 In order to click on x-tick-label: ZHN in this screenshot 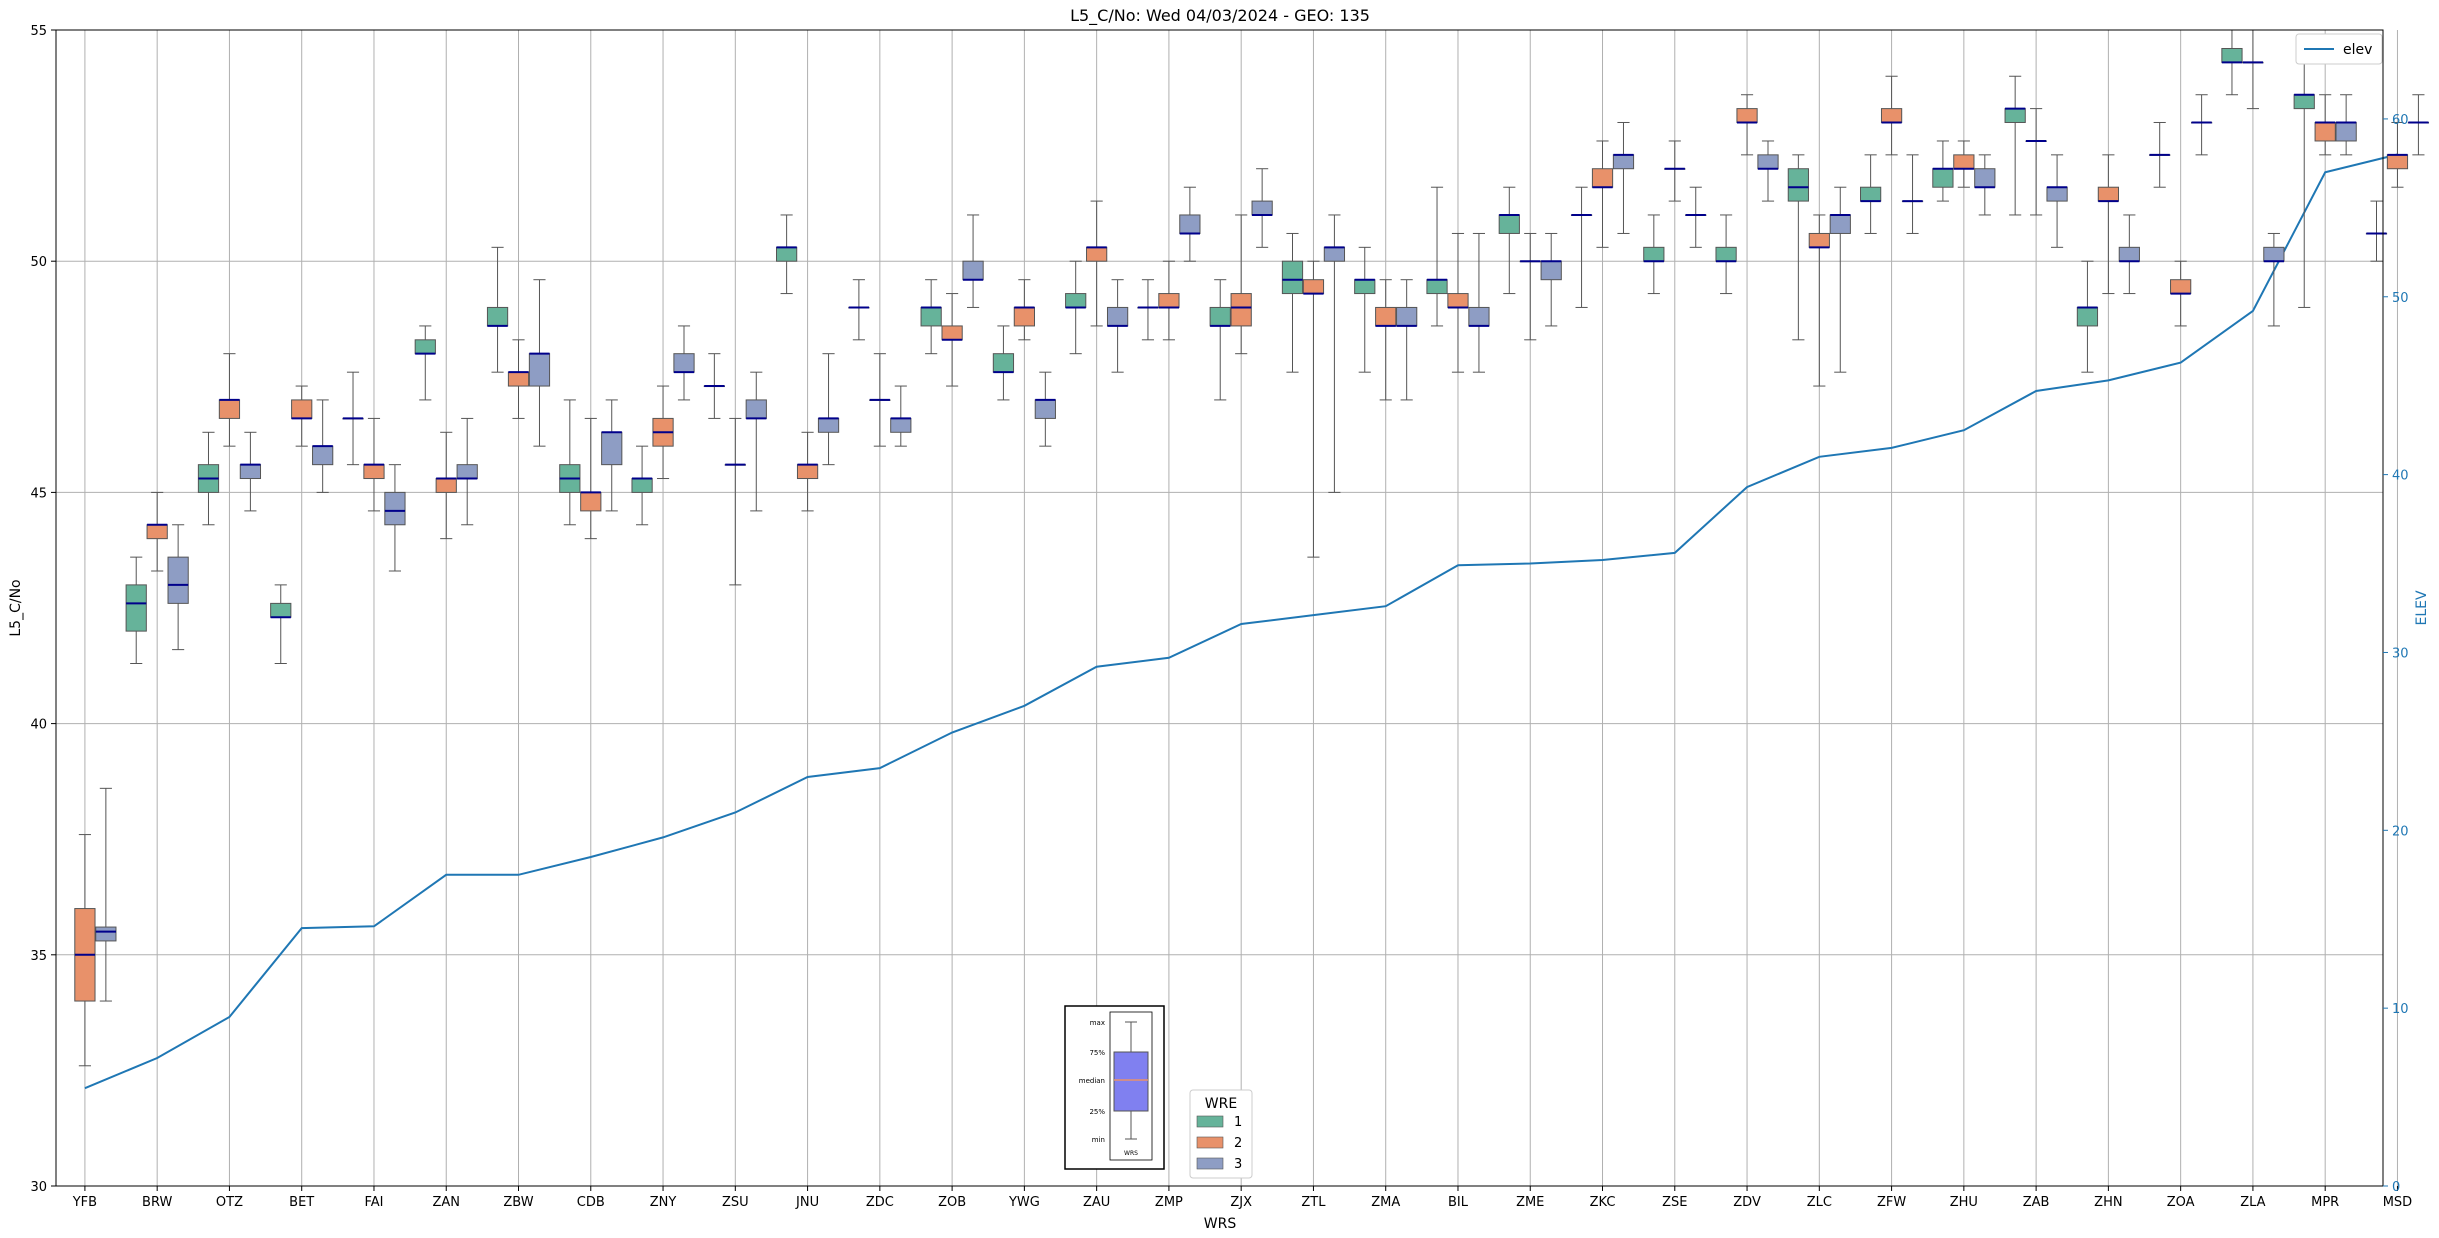, I will do `click(2108, 1202)`.